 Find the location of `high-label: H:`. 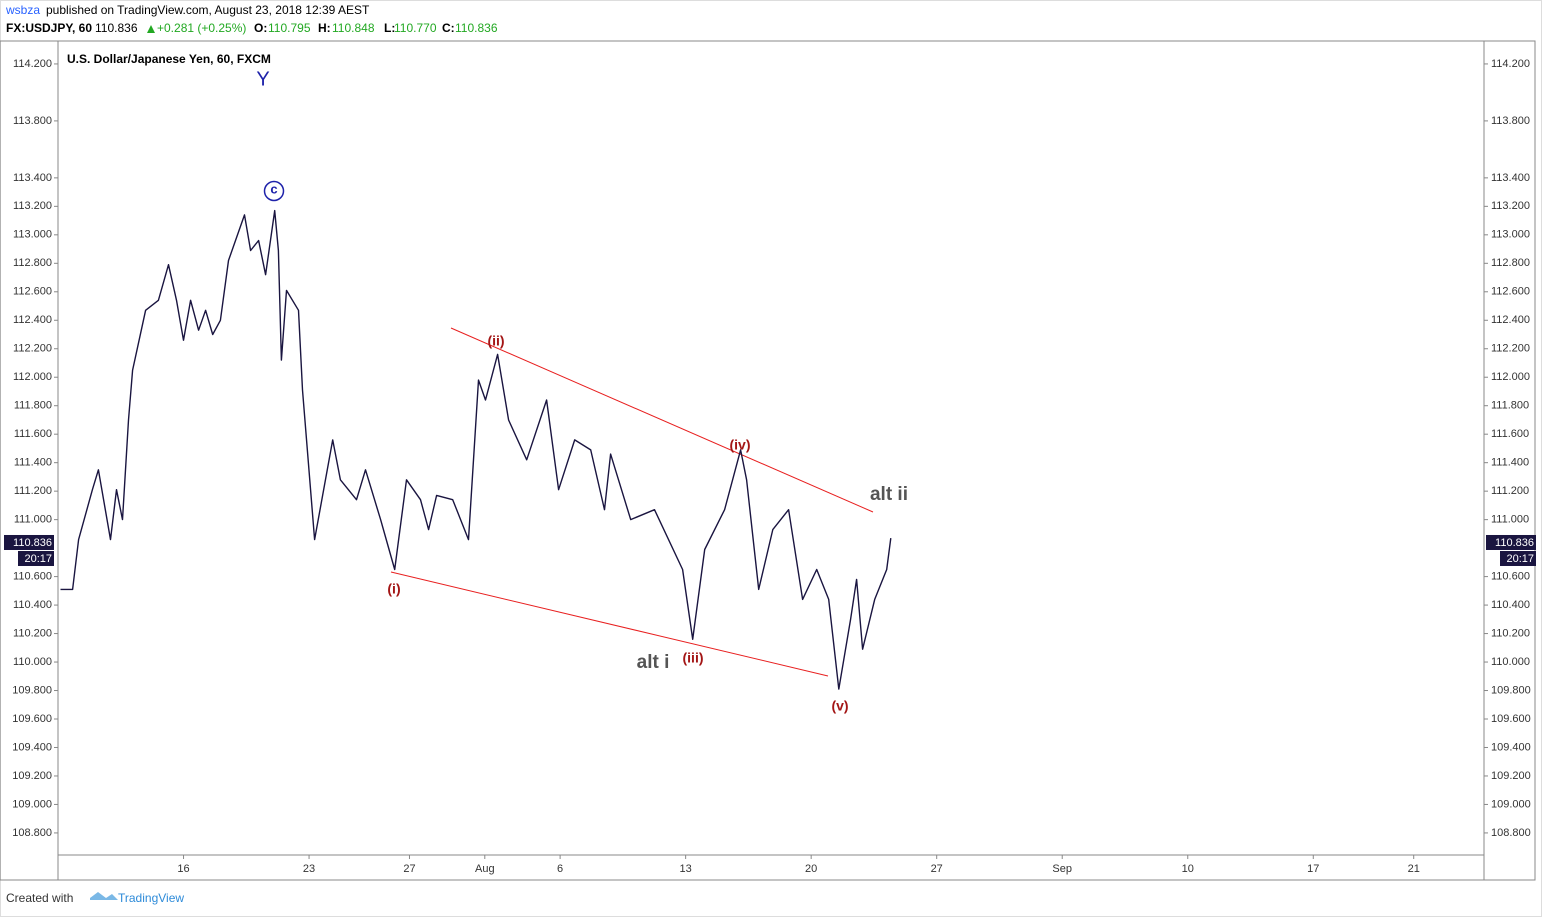

high-label: H: is located at coordinates (324, 28).